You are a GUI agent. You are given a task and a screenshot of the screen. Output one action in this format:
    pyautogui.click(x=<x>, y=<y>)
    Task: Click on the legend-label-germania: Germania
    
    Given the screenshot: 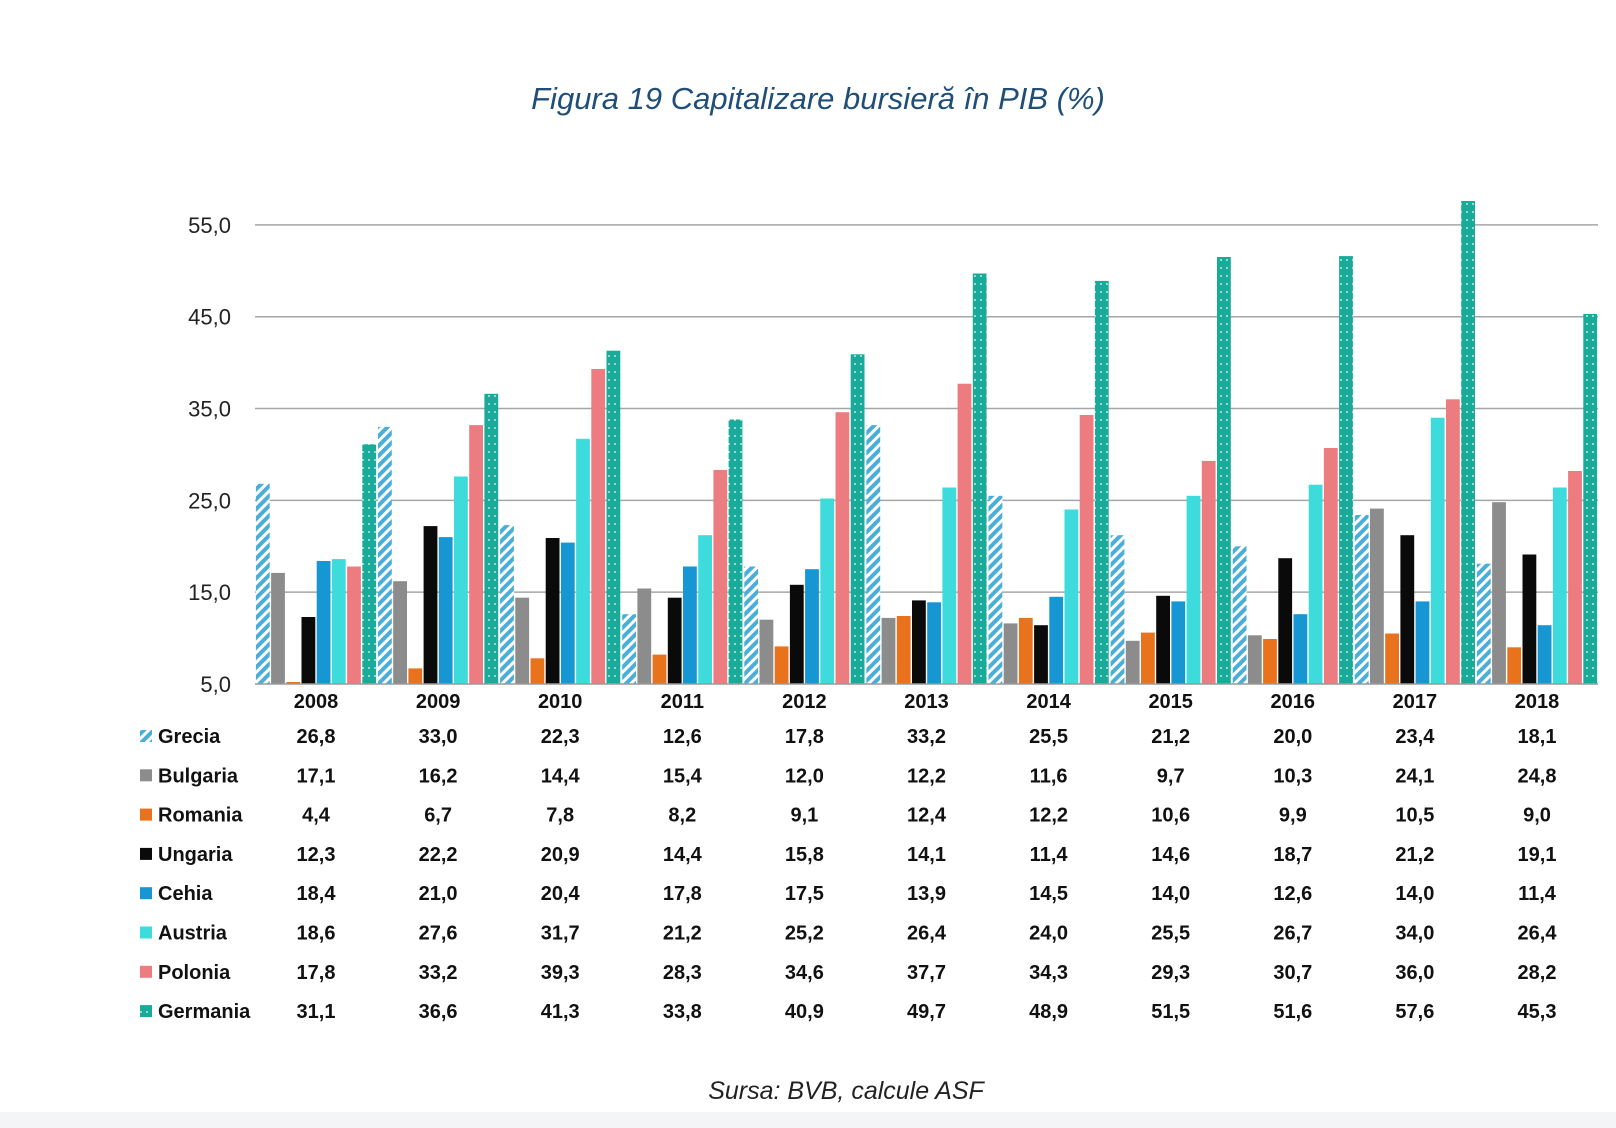 What is the action you would take?
    pyautogui.click(x=204, y=1012)
    